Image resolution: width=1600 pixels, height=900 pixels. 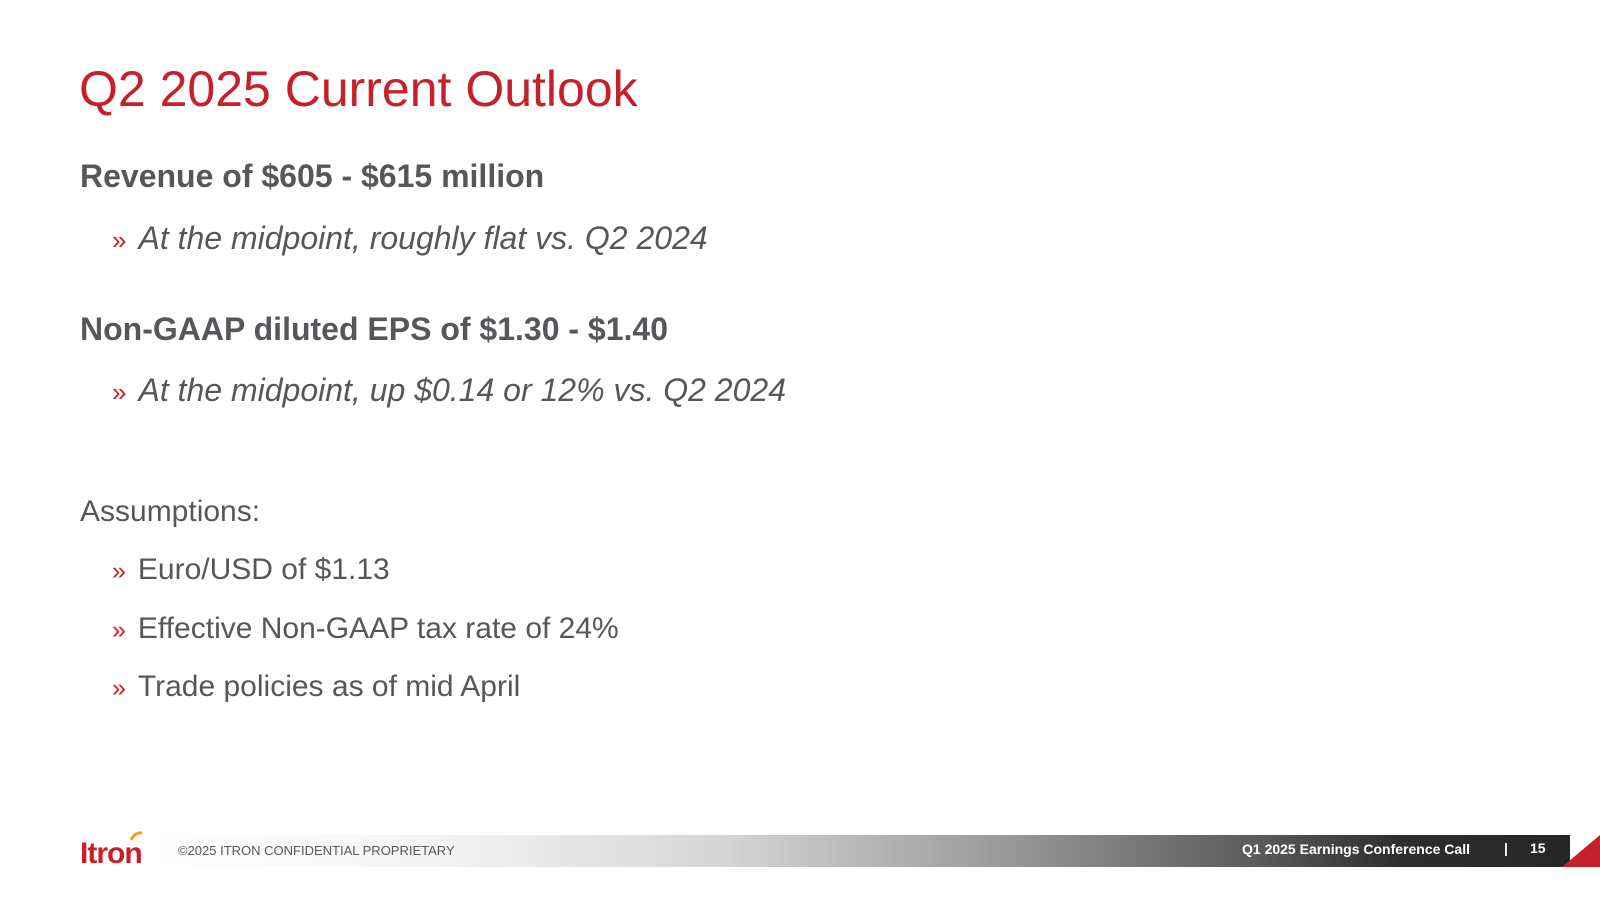 What do you see at coordinates (1538, 848) in the screenshot?
I see `page-number: 15` at bounding box center [1538, 848].